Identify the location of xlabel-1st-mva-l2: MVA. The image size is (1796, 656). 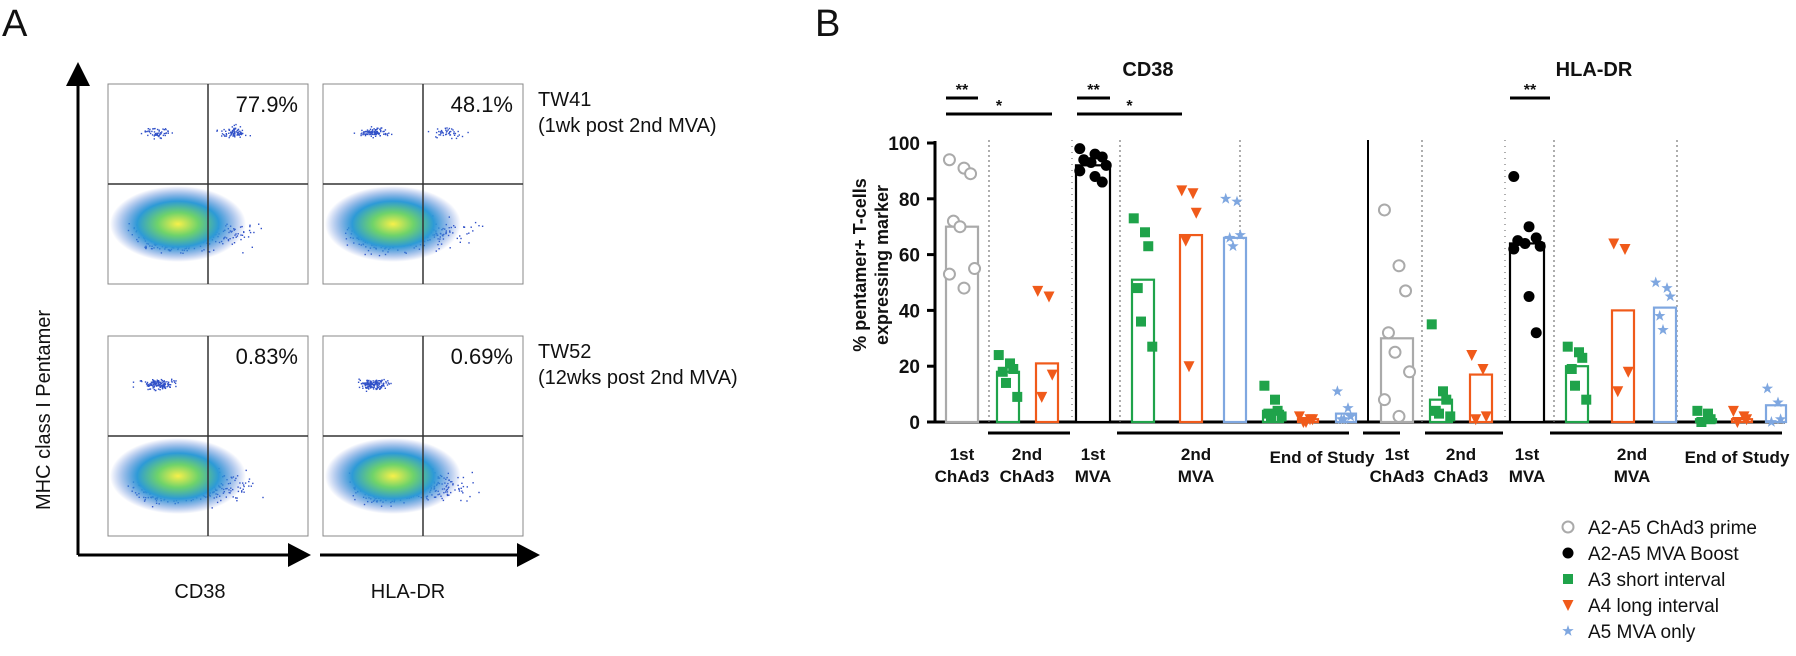
(1093, 476).